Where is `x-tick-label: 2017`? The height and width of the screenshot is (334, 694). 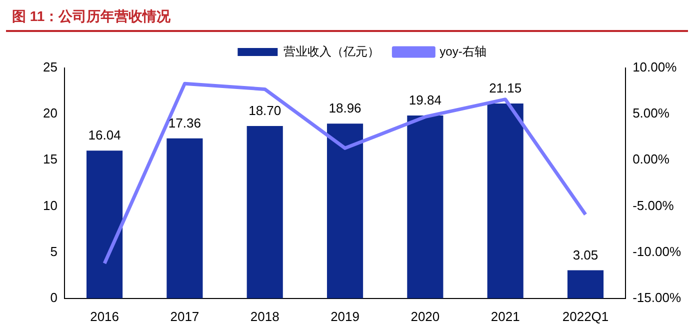 x-tick-label: 2017 is located at coordinates (185, 316).